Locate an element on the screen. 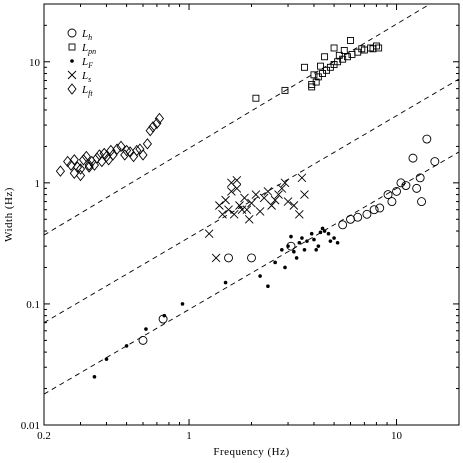 This screenshot has width=463, height=463. y-tick-label: 1 is located at coordinates (38, 184).